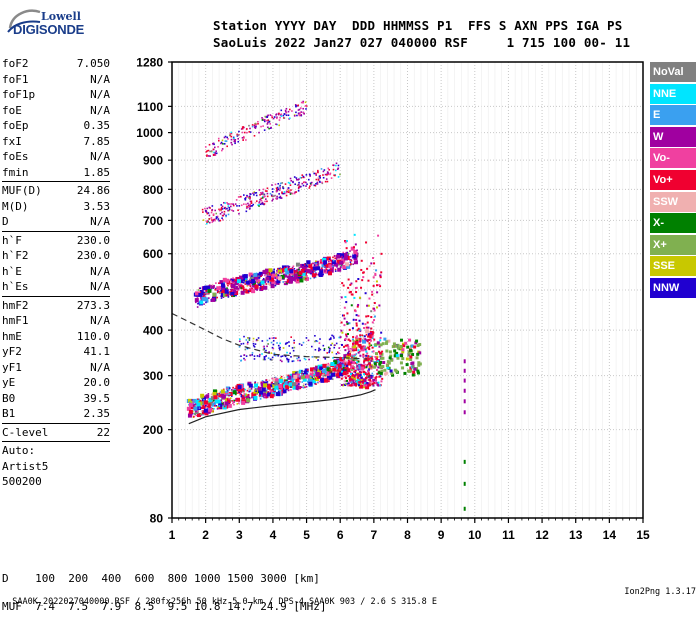 The height and width of the screenshot is (628, 700). What do you see at coordinates (660, 592) in the screenshot?
I see `footer-version: Ion2Png 1.3.17` at bounding box center [660, 592].